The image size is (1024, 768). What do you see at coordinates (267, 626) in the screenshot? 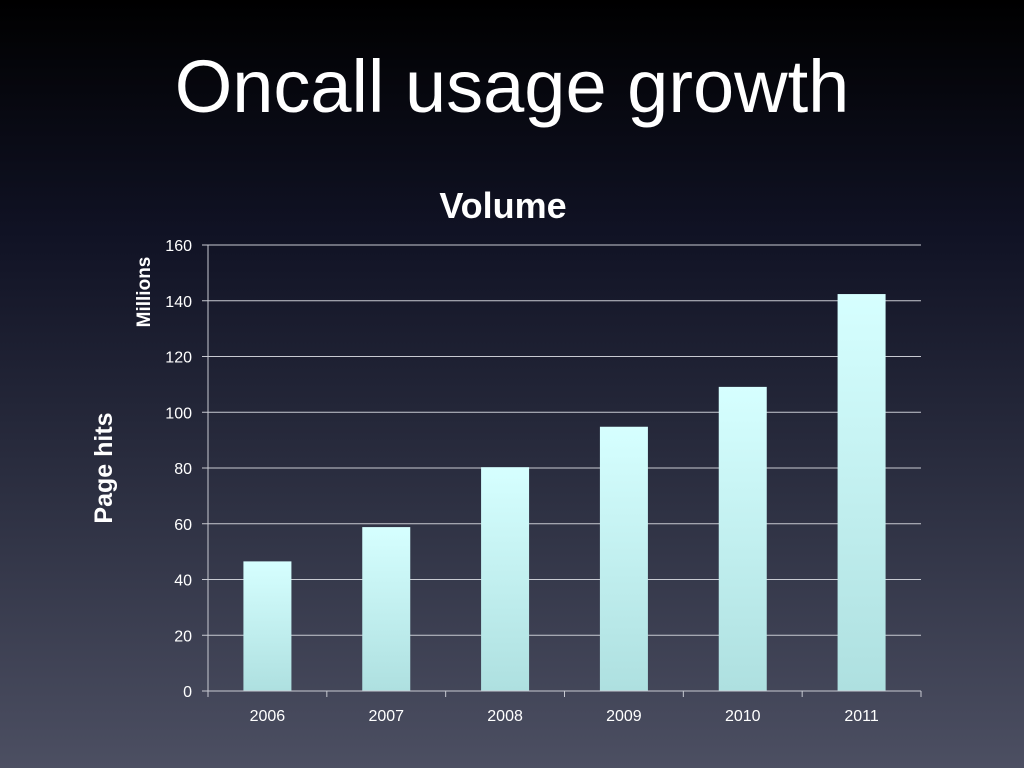
I see `bar-2006` at bounding box center [267, 626].